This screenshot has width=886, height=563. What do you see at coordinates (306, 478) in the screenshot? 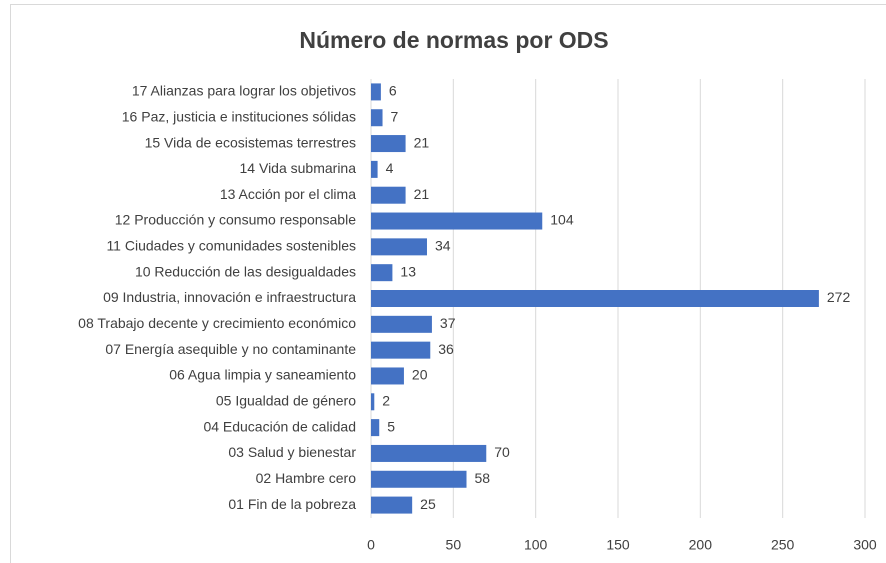
I see `y-tick-label: 02 Hambre cero` at bounding box center [306, 478].